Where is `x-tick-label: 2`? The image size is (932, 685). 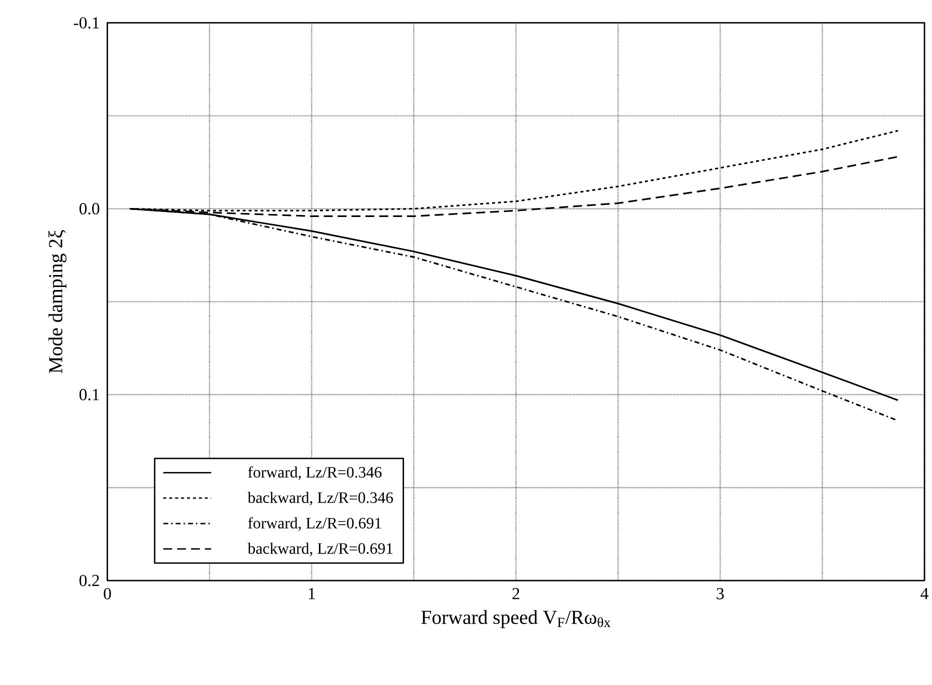 x-tick-label: 2 is located at coordinates (516, 594).